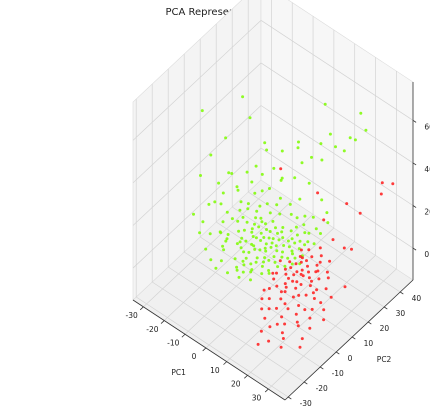  I want to click on x-axis-line, so click(209, 350).